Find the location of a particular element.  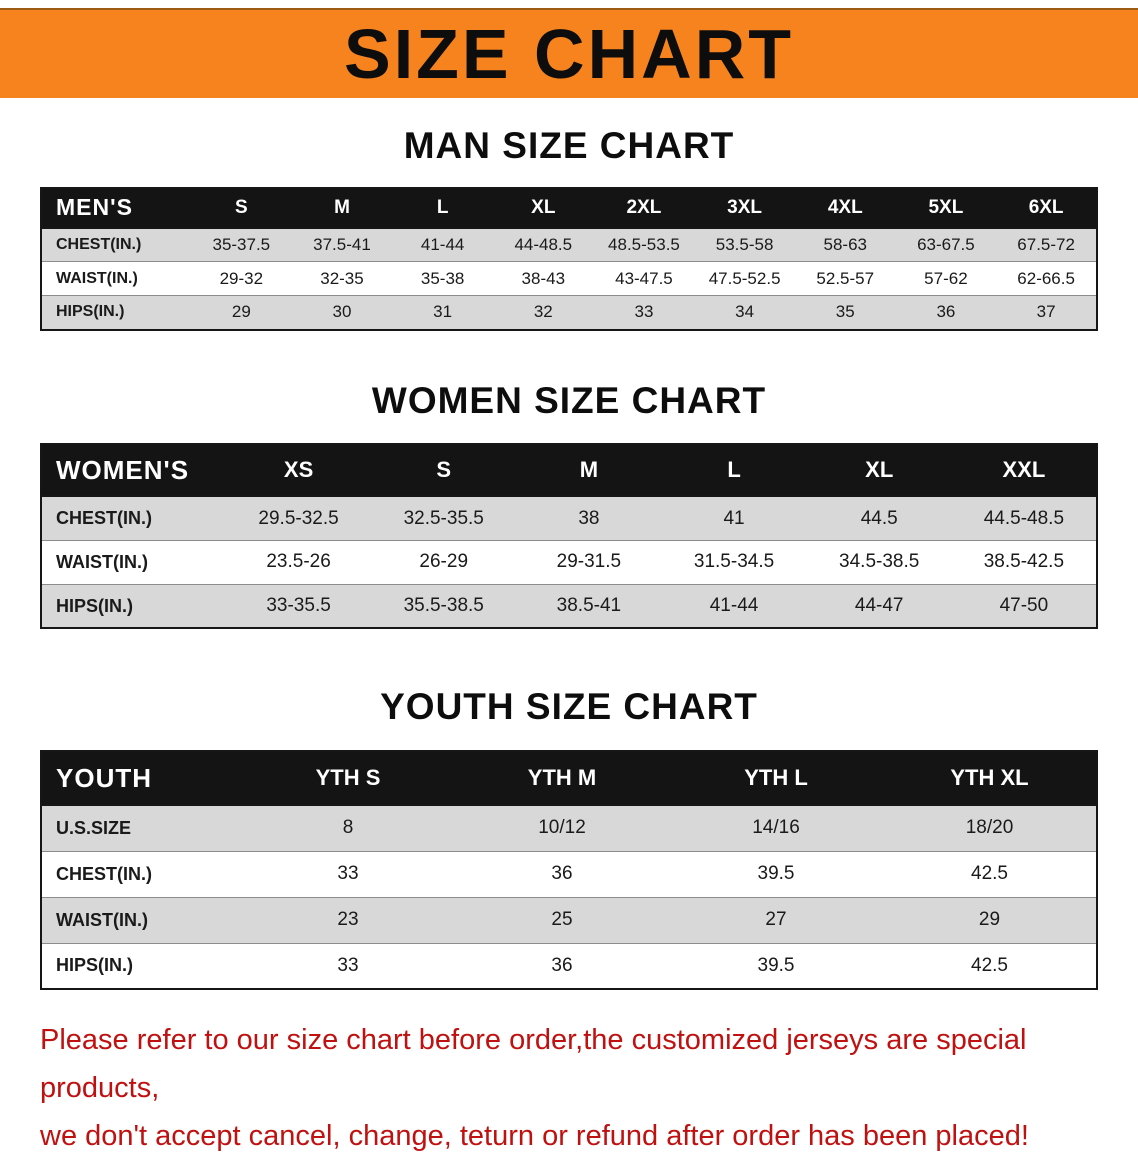

size-value-cell: 41 is located at coordinates (734, 518).